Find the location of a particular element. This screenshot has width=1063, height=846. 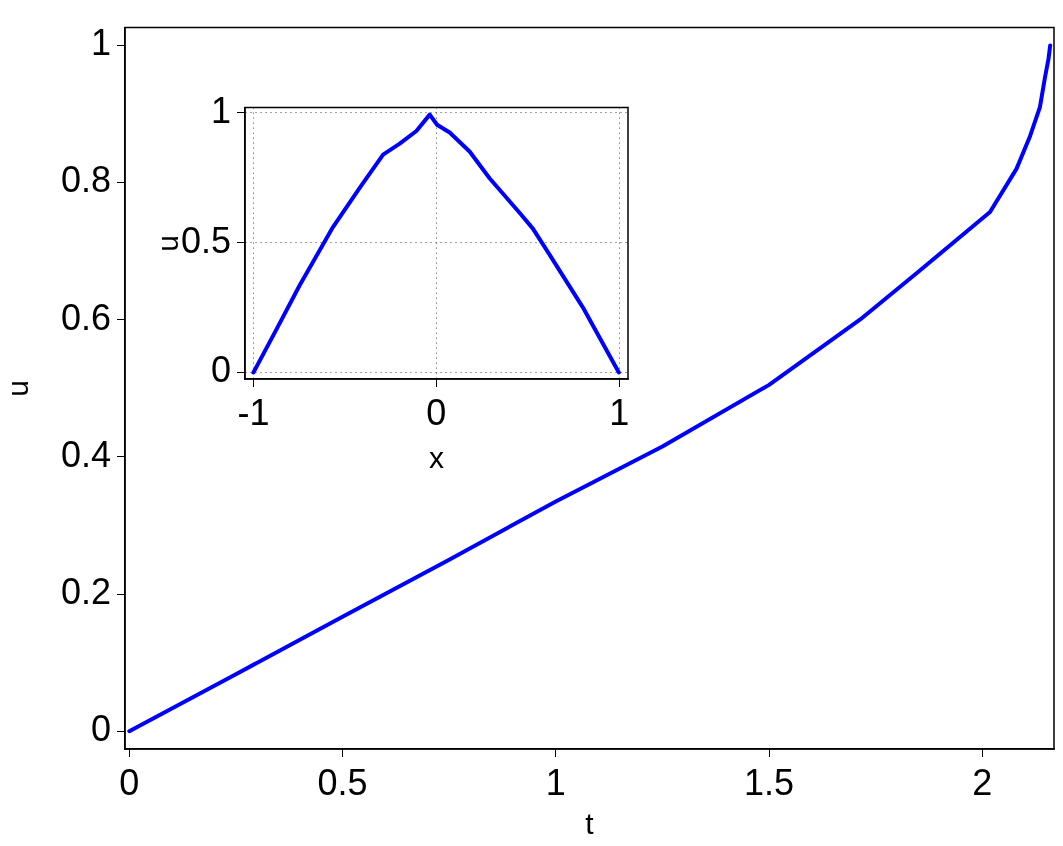

x-tick-label: 2 is located at coordinates (982, 782).